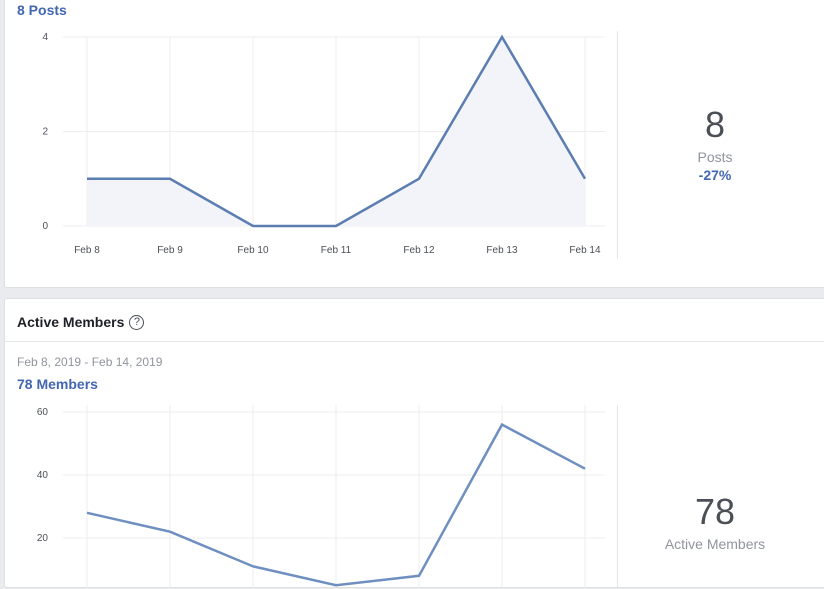 The height and width of the screenshot is (589, 824). Describe the element at coordinates (502, 250) in the screenshot. I see `x-tick-label: Feb 13` at that location.